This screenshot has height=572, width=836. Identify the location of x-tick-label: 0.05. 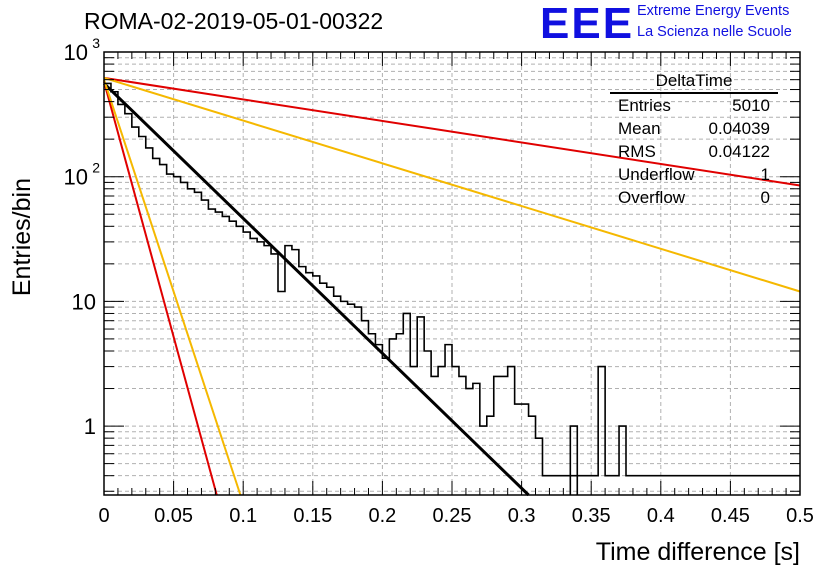
(173, 516).